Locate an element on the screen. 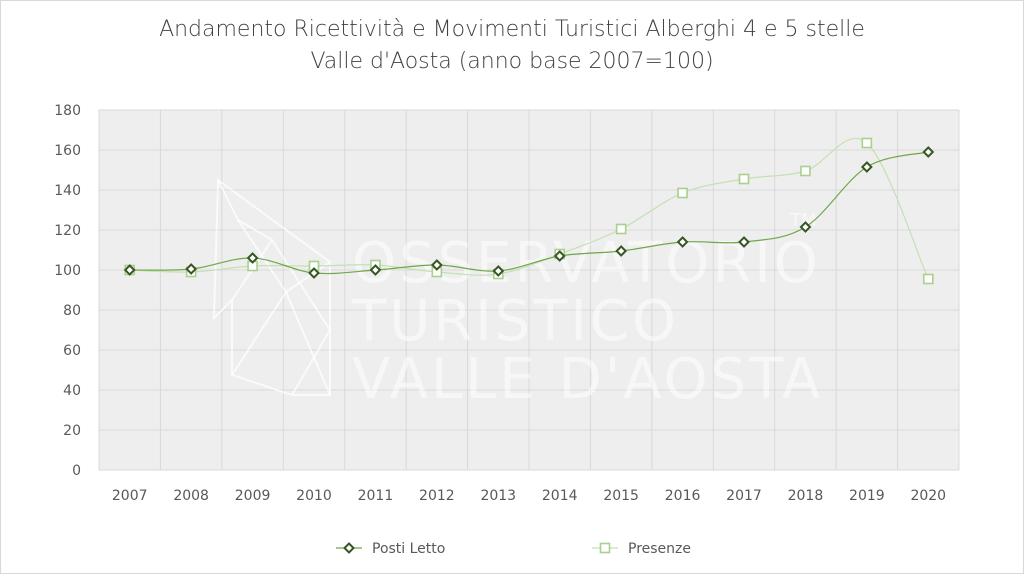  x-tick-label: 2012 is located at coordinates (437, 496).